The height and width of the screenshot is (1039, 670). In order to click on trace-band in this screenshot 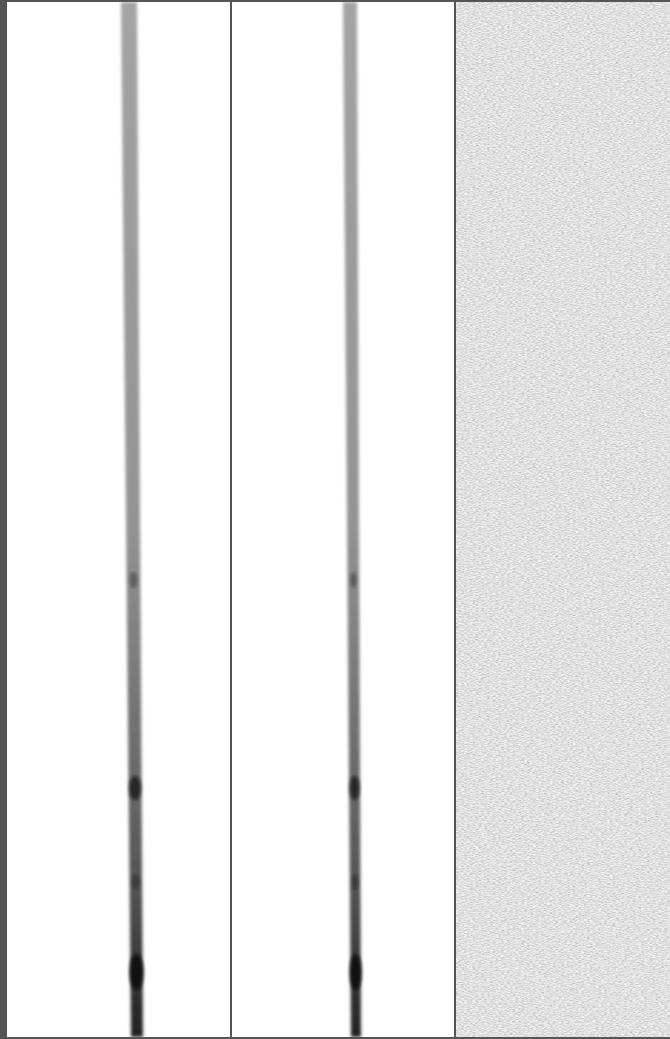, I will do `click(352, 519)`.